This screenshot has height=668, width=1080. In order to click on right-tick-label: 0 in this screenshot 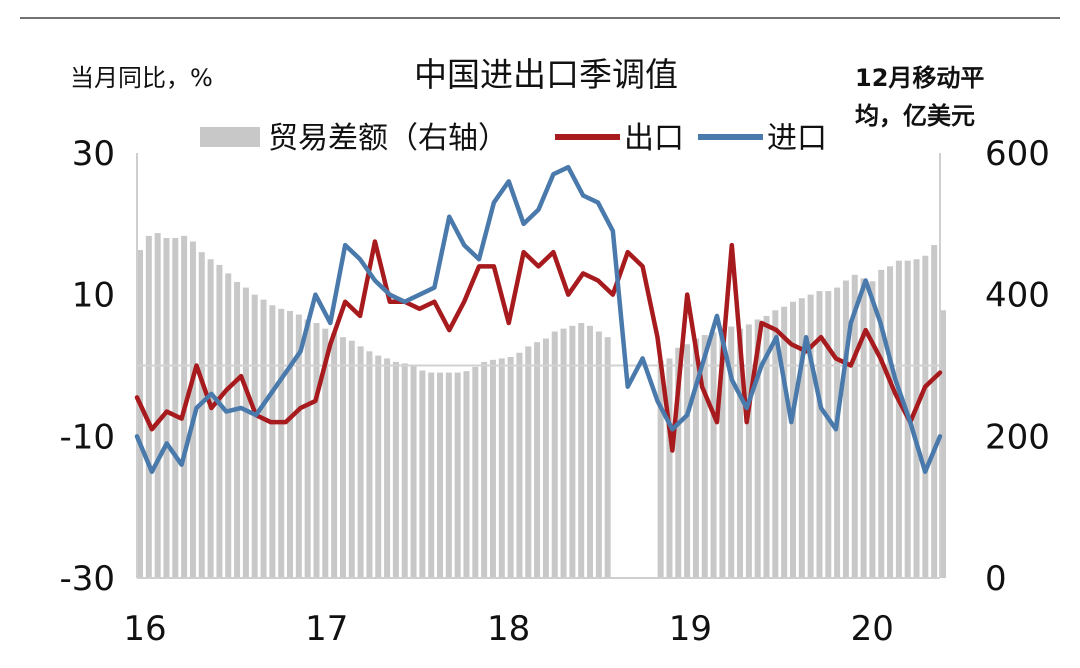, I will do `click(996, 579)`.